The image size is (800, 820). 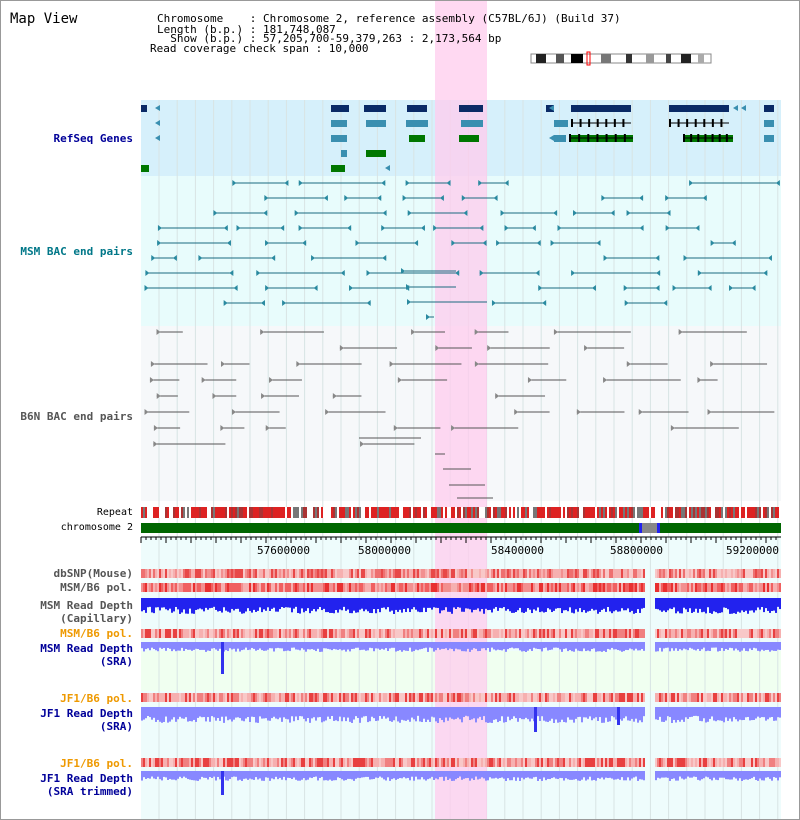 What do you see at coordinates (650, 58) in the screenshot?
I see `ideogram-band` at bounding box center [650, 58].